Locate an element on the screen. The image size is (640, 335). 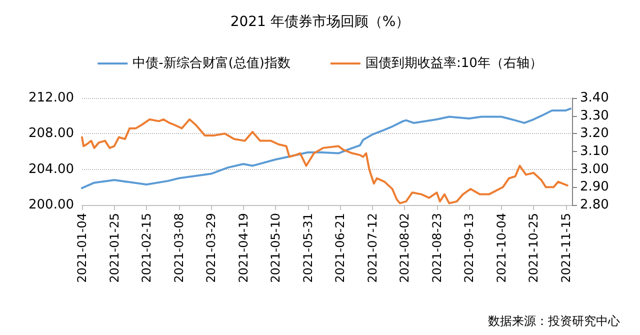
source-note: 数据来源：投资研究中心 is located at coordinates (554, 321).